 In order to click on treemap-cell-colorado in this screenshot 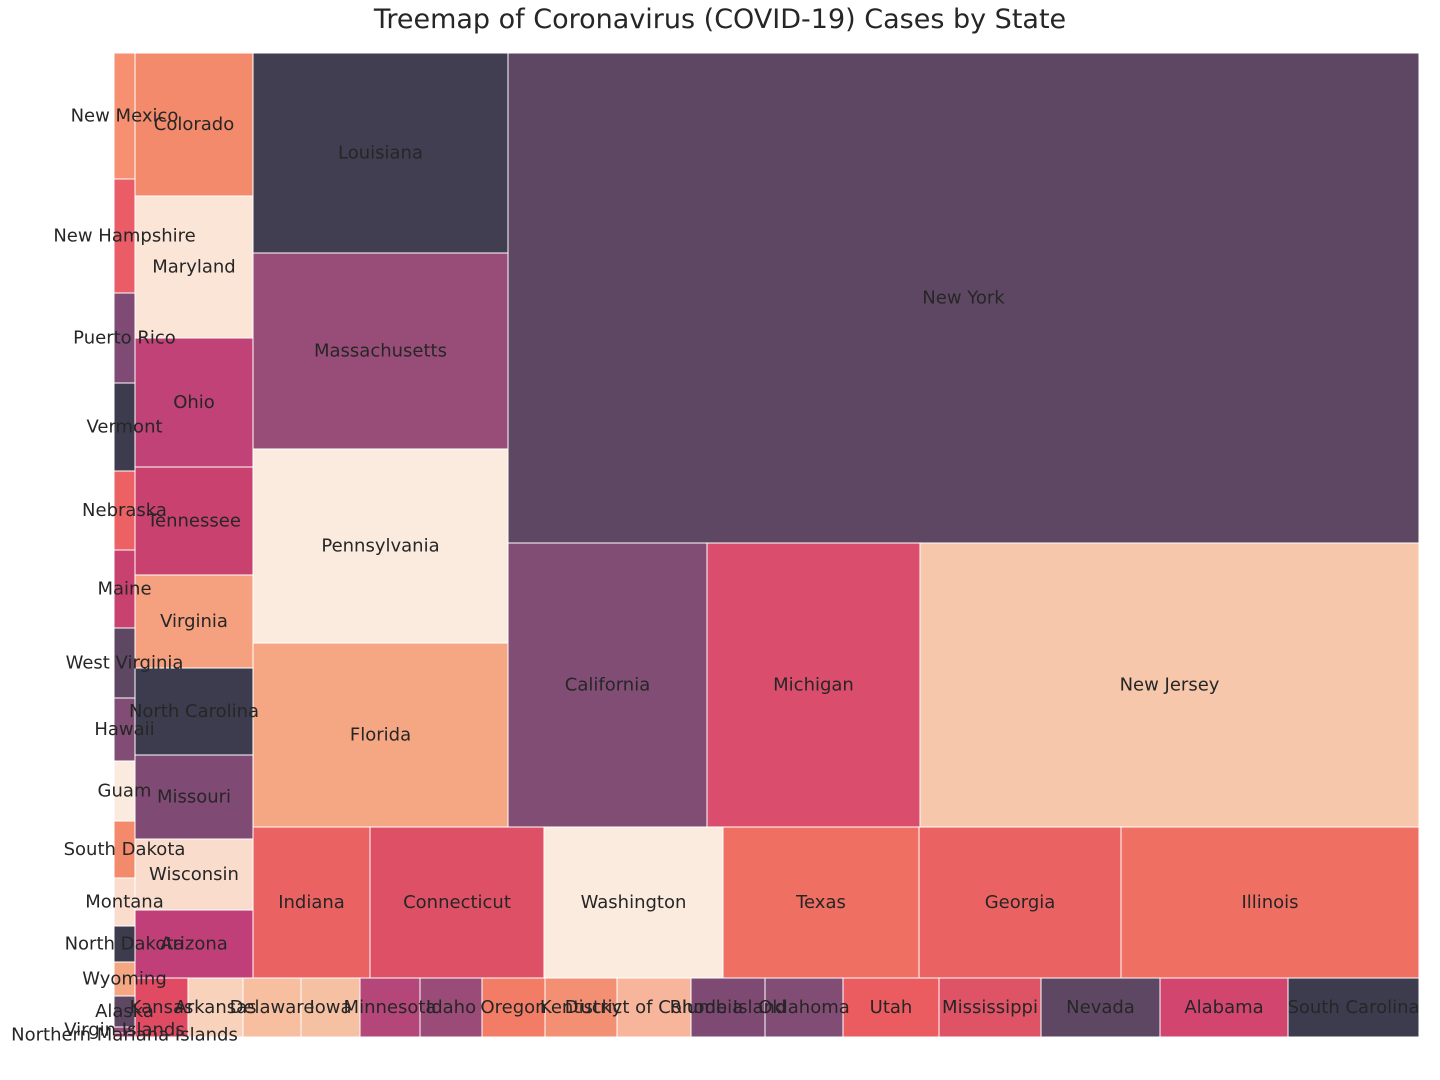, I will do `click(194, 124)`.